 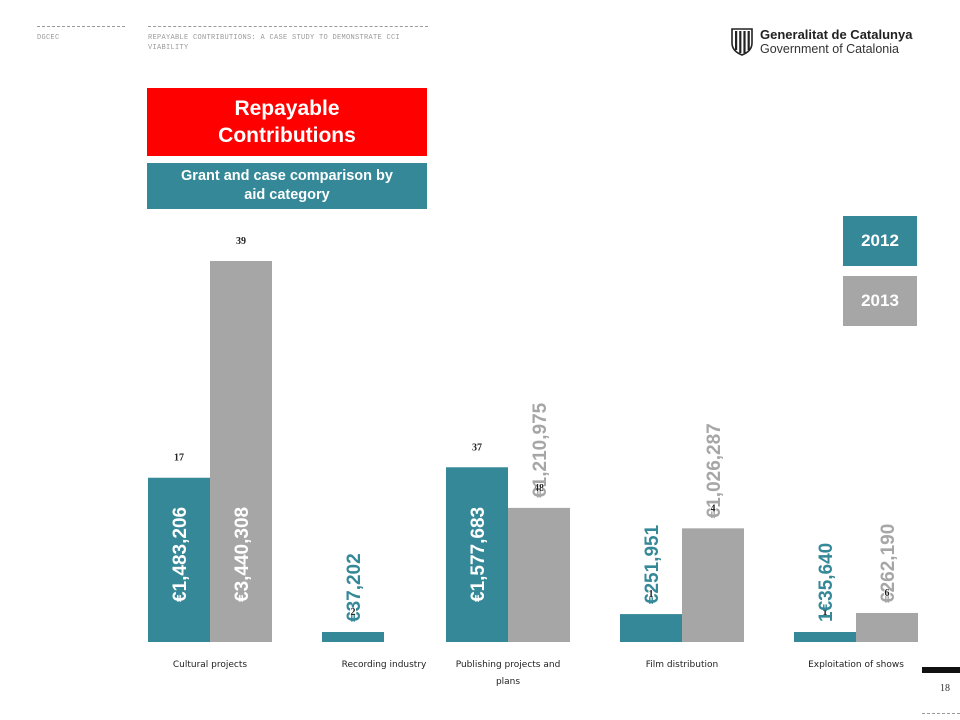 I want to click on legend-2012: 2012, so click(x=880, y=241).